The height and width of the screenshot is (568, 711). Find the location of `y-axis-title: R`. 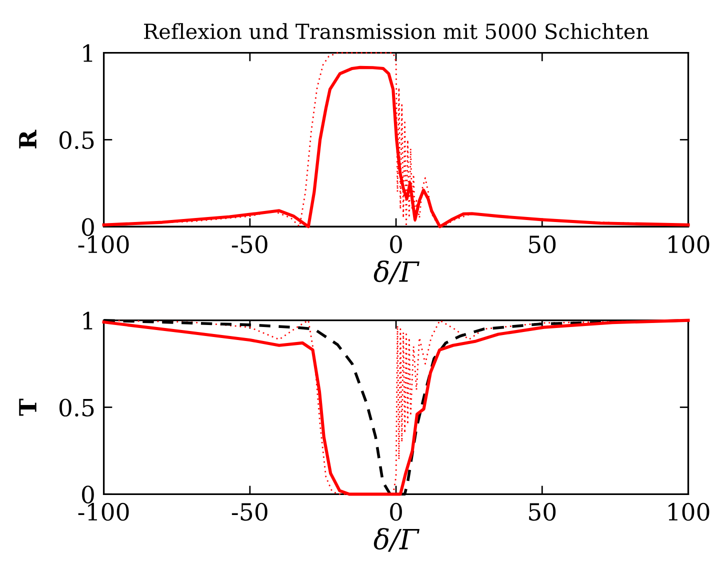

y-axis-title: R is located at coordinates (27, 139).